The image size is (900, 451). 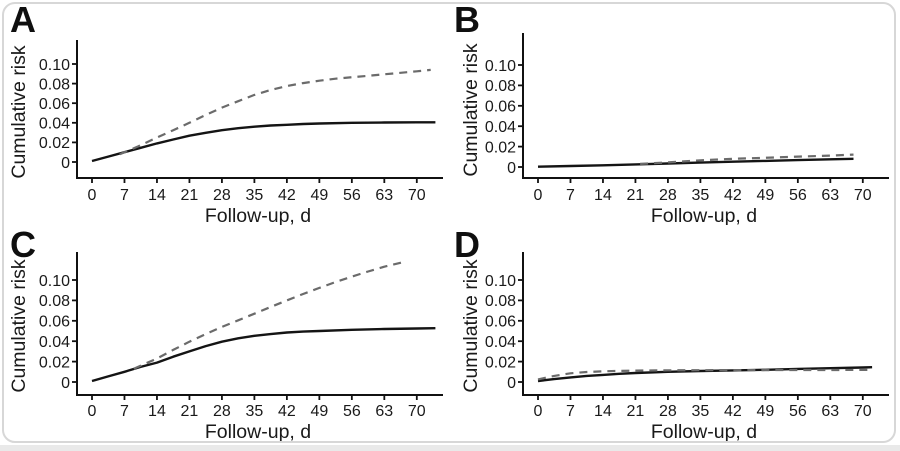 I want to click on panel-a-letter: A, so click(x=23, y=20).